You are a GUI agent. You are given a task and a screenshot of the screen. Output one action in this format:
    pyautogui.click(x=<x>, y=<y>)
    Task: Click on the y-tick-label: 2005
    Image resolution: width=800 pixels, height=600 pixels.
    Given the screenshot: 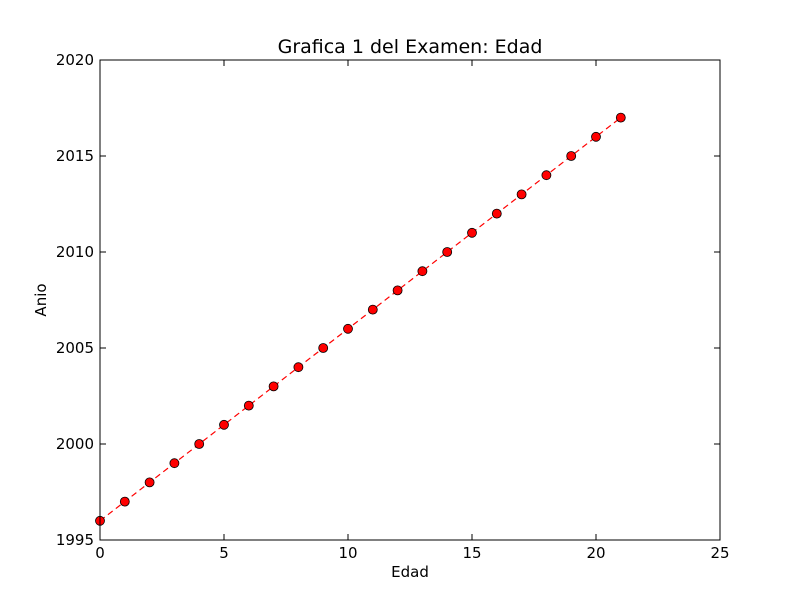 What is the action you would take?
    pyautogui.click(x=75, y=348)
    